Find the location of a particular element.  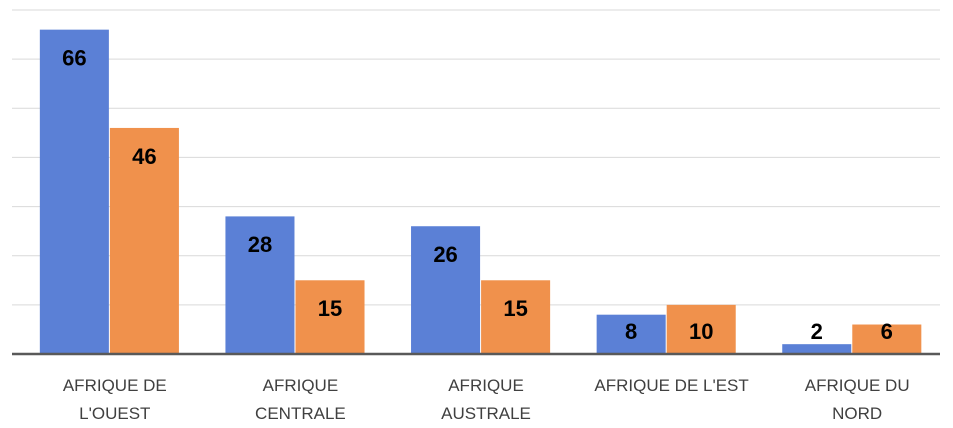

data-label: 2 is located at coordinates (817, 331).